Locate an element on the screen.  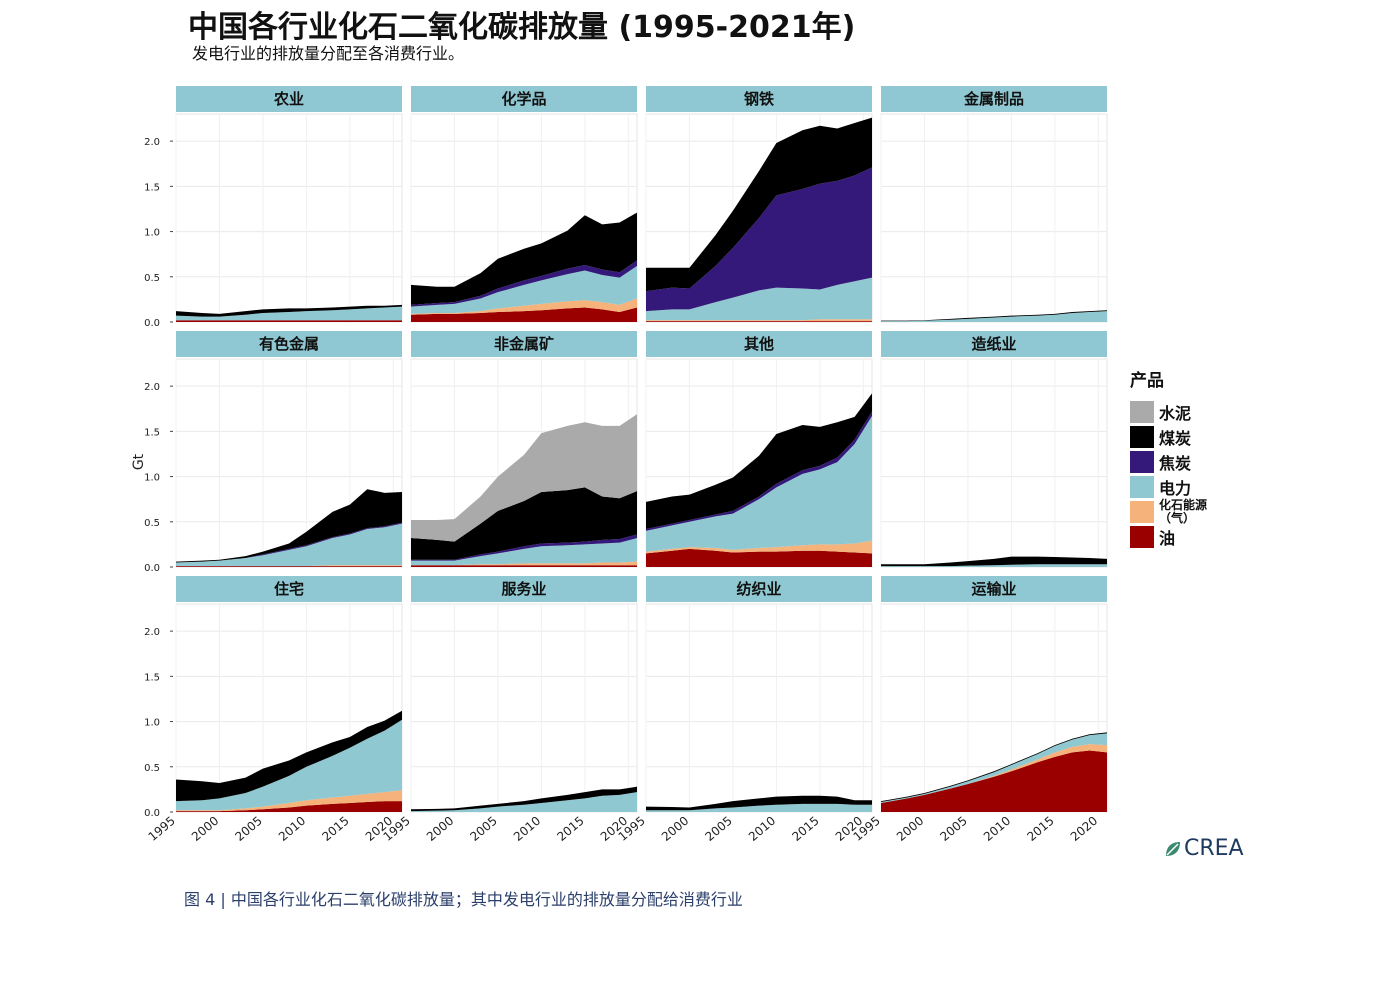
facet-panel: 农业 0.0 0.5 1.0 1.5 2.0 is located at coordinates (273, 207).